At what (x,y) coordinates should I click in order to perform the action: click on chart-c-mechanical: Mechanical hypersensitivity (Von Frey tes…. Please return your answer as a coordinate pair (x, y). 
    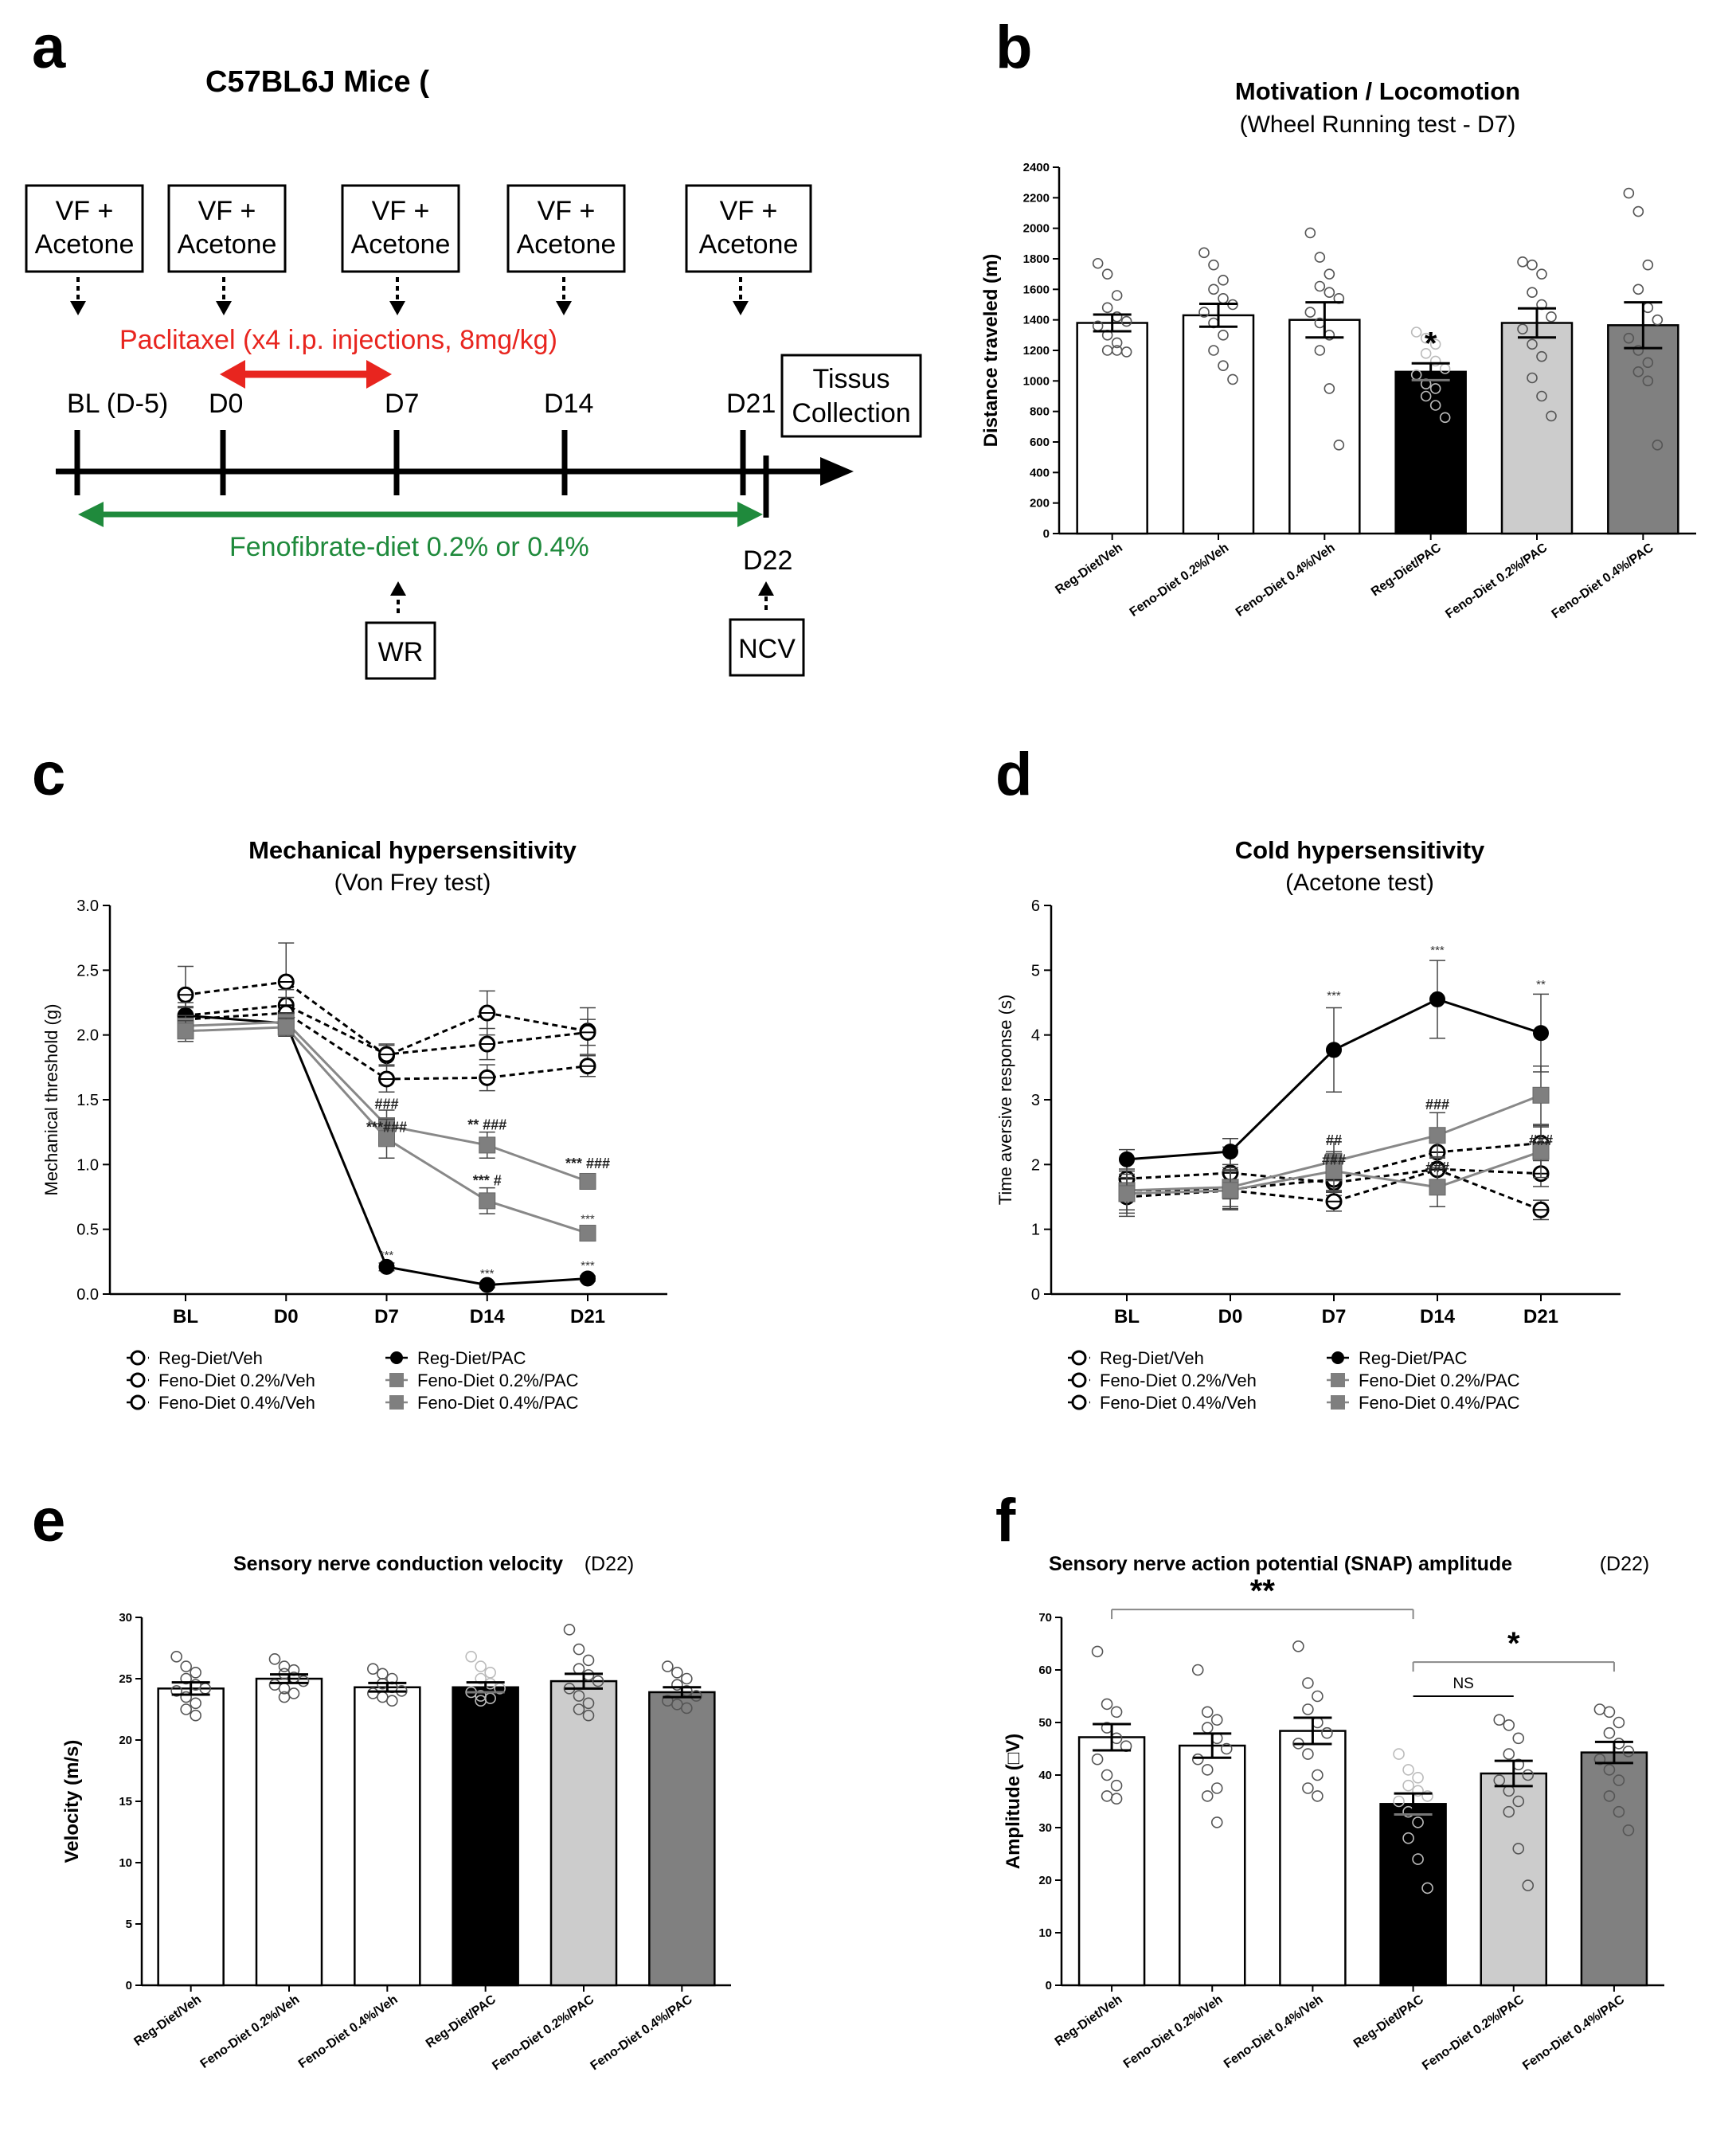
    Looking at the image, I should click on (354, 1124).